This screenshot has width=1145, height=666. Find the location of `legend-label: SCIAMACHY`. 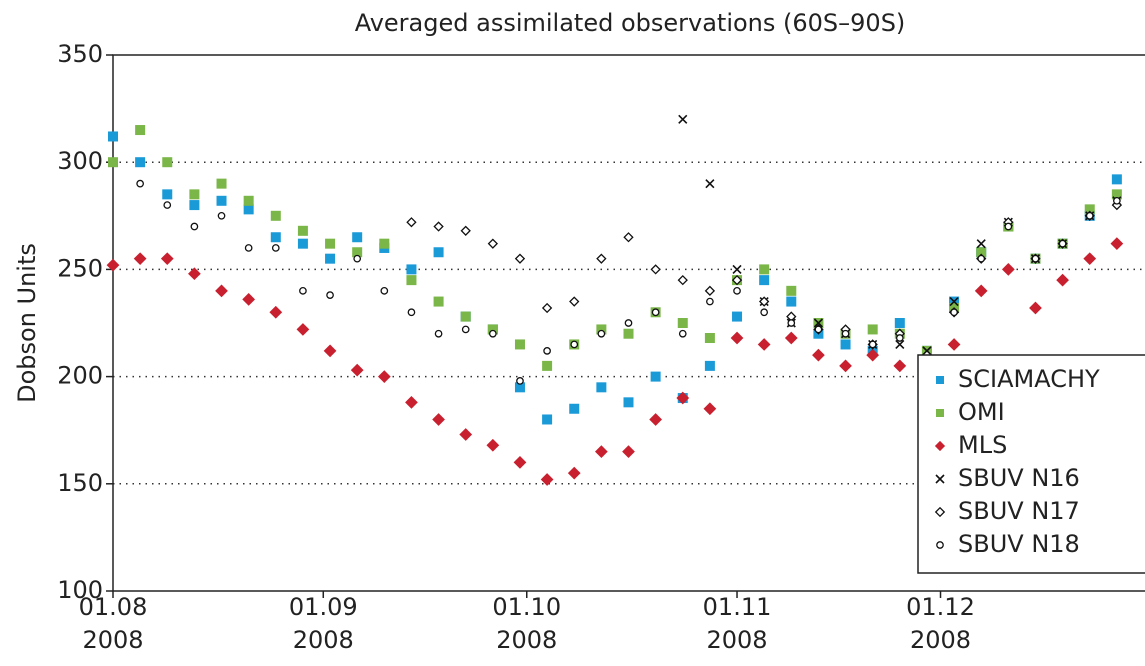

legend-label: SCIAMACHY is located at coordinates (1029, 379).